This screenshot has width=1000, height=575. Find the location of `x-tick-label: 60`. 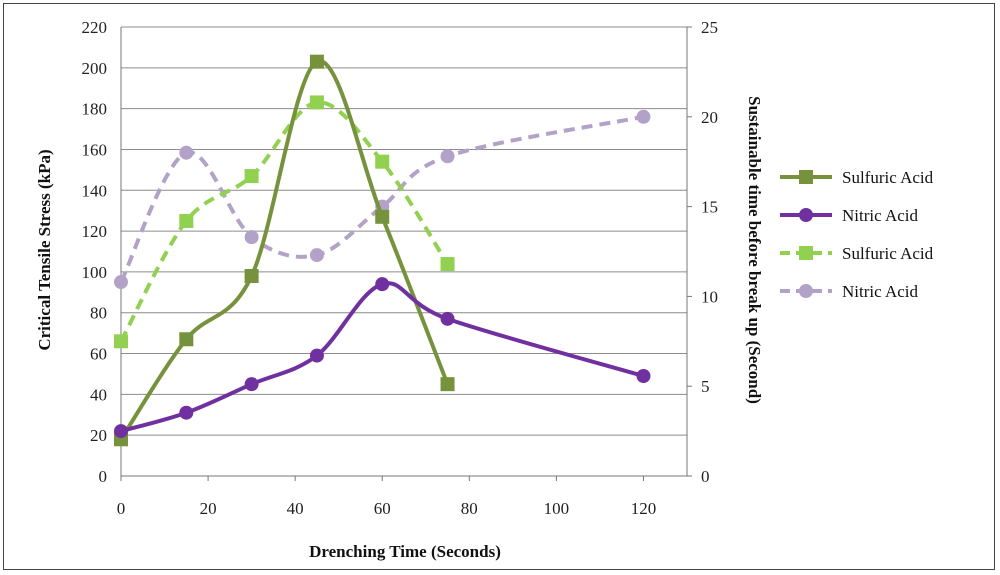

x-tick-label: 60 is located at coordinates (382, 508).